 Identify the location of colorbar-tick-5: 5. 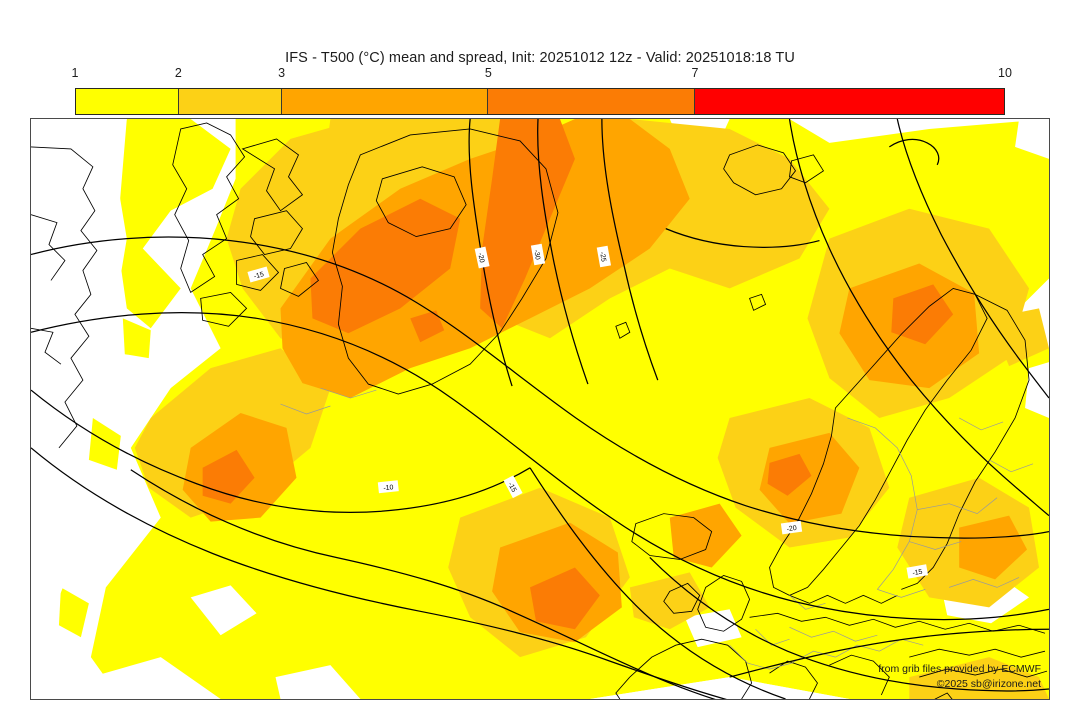
(488, 73).